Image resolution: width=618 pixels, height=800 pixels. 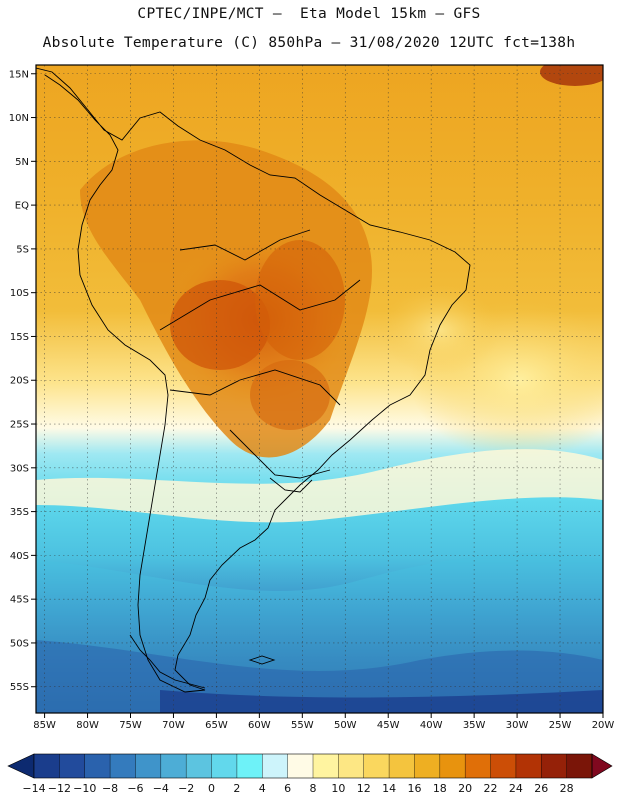 I want to click on lon-label: 25W, so click(x=560, y=725).